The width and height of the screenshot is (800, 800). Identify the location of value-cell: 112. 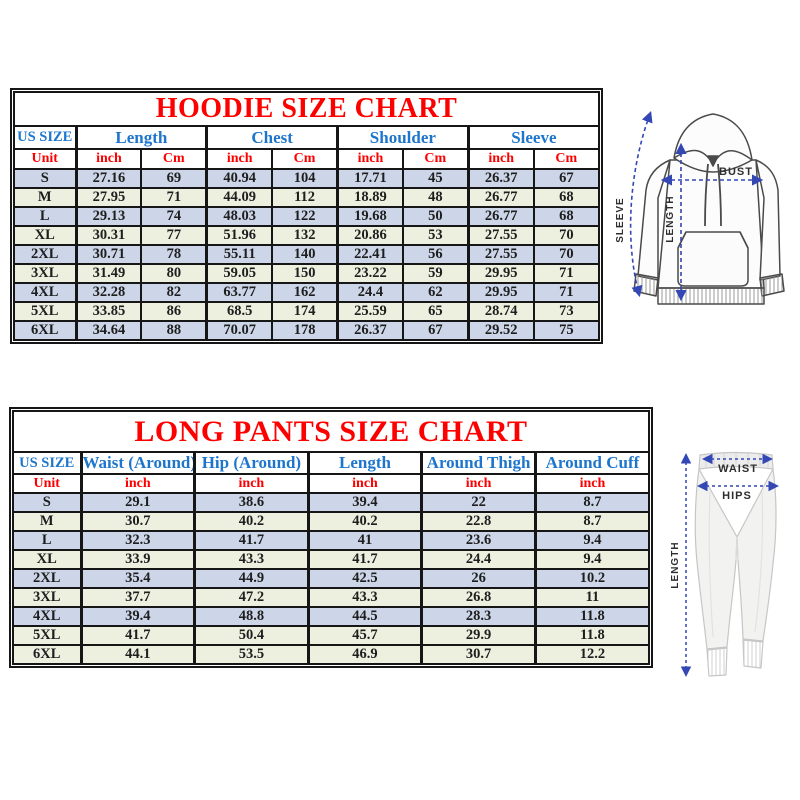
(305, 197).